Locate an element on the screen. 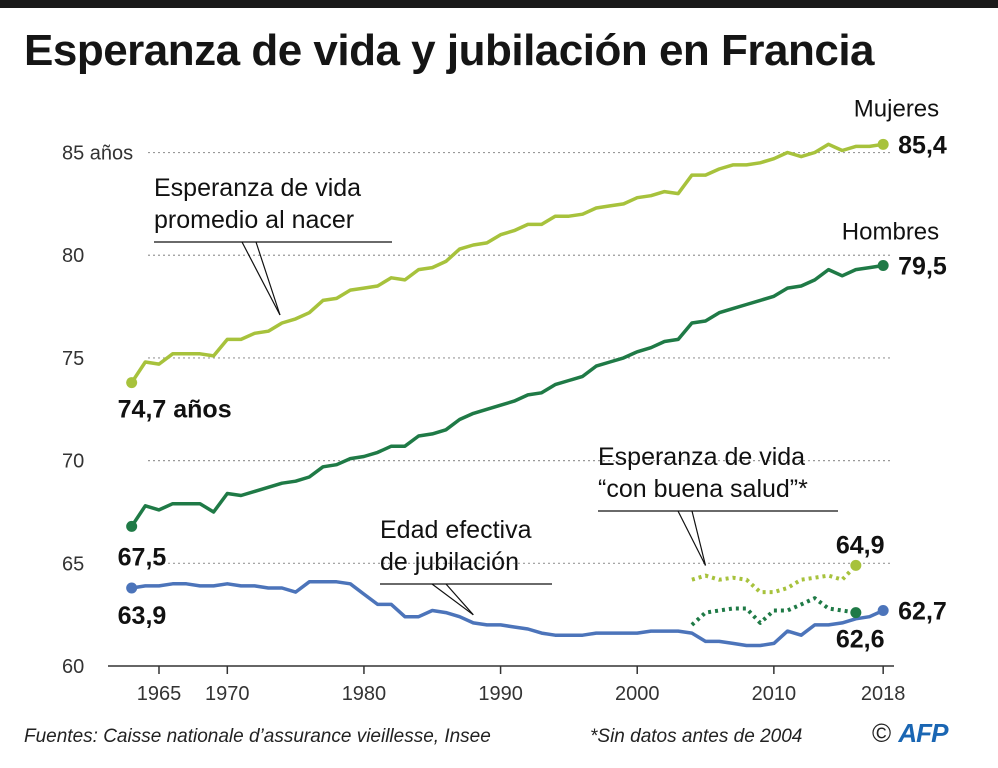  x-tick-label-2018: 2018 is located at coordinates (883, 694).